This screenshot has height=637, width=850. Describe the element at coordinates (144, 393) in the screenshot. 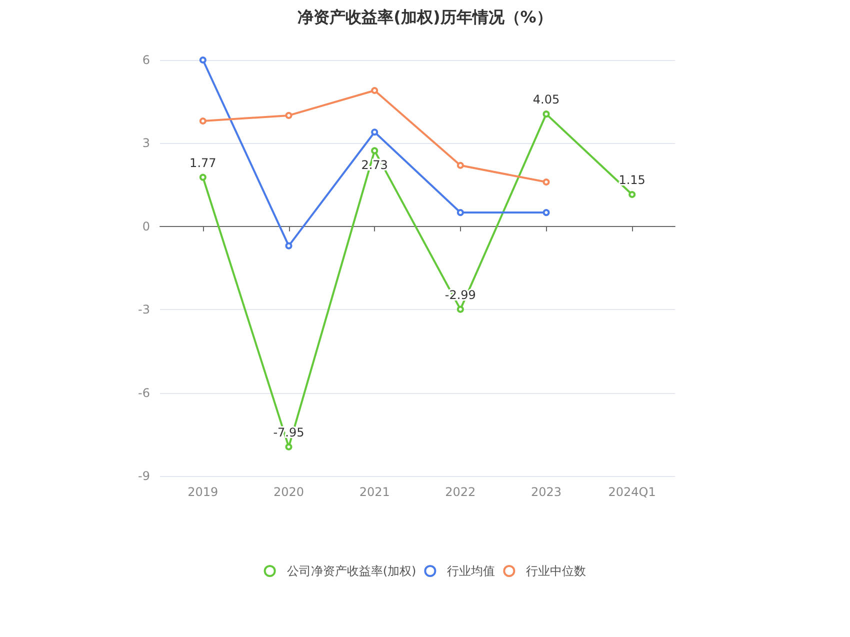

I see `y-tick-label: -6` at that location.